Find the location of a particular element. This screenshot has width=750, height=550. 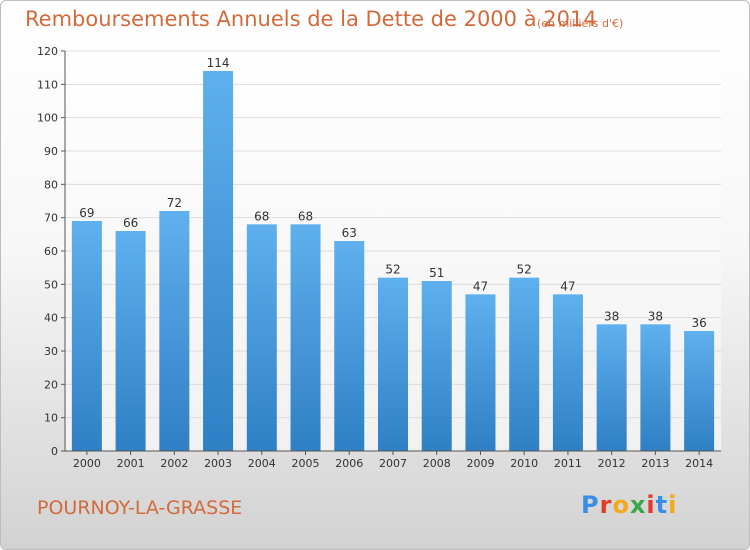

x-tick-label: 2004 is located at coordinates (262, 463).